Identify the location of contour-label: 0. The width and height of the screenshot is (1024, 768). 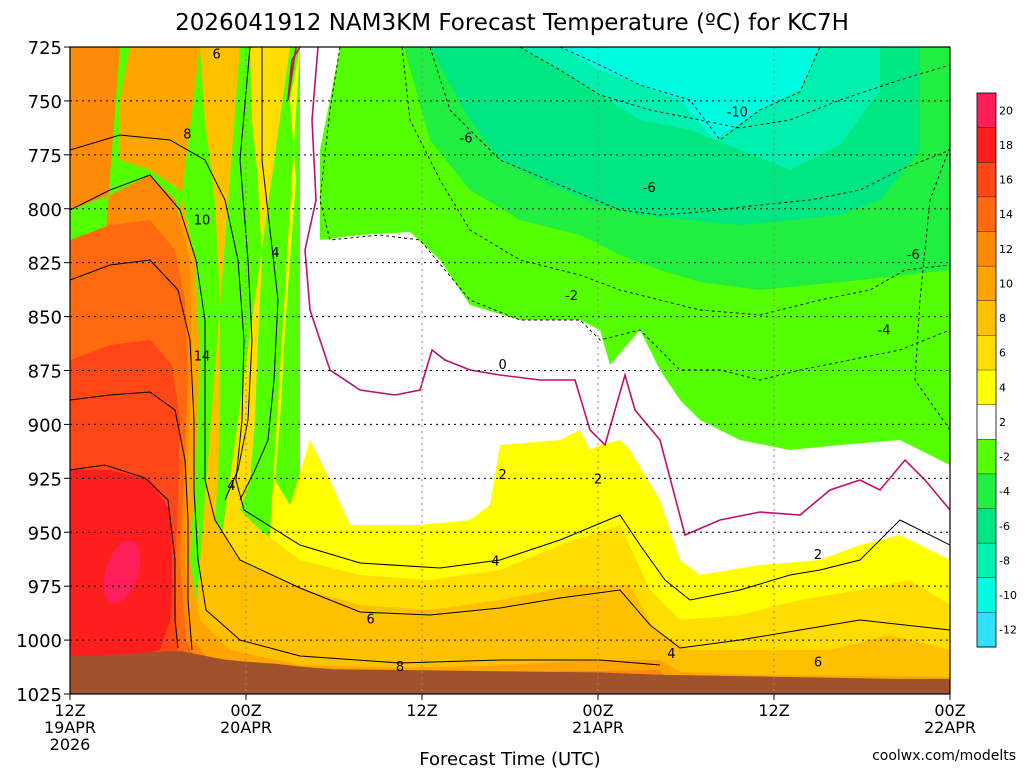
(503, 365).